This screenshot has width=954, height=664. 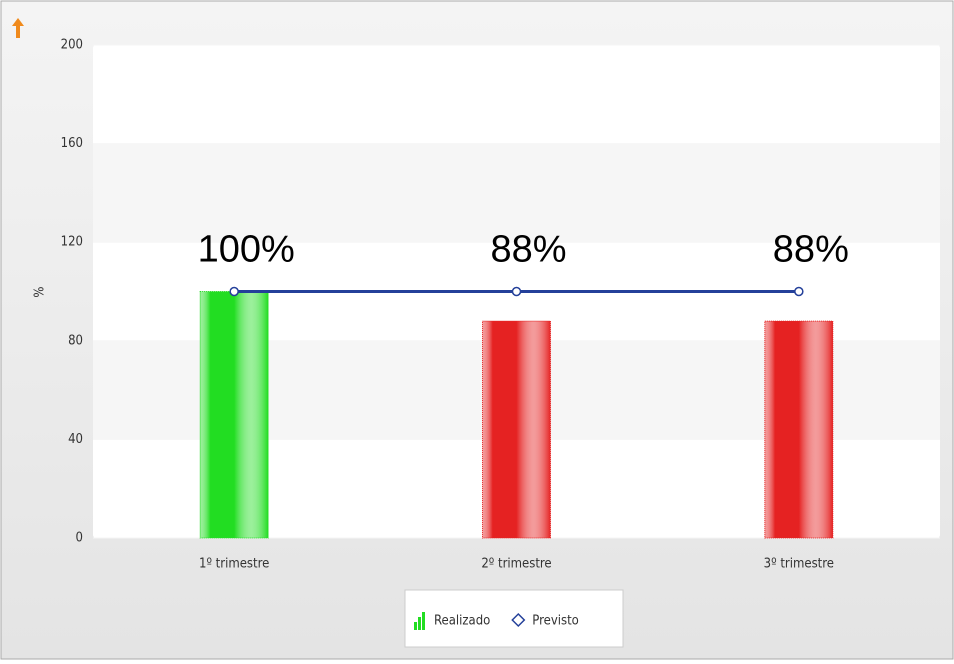 I want to click on y-tick-label: 80, so click(x=75, y=340).